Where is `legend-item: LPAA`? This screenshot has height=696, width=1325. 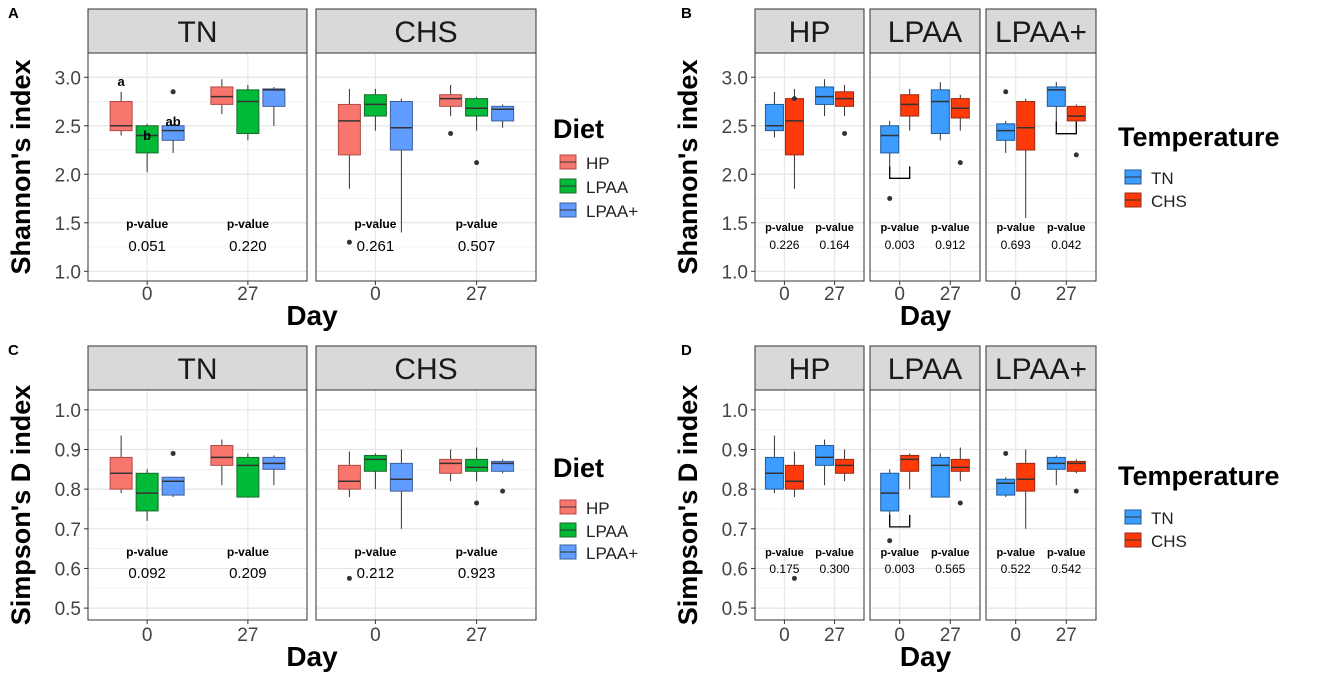
legend-item: LPAA is located at coordinates (594, 531).